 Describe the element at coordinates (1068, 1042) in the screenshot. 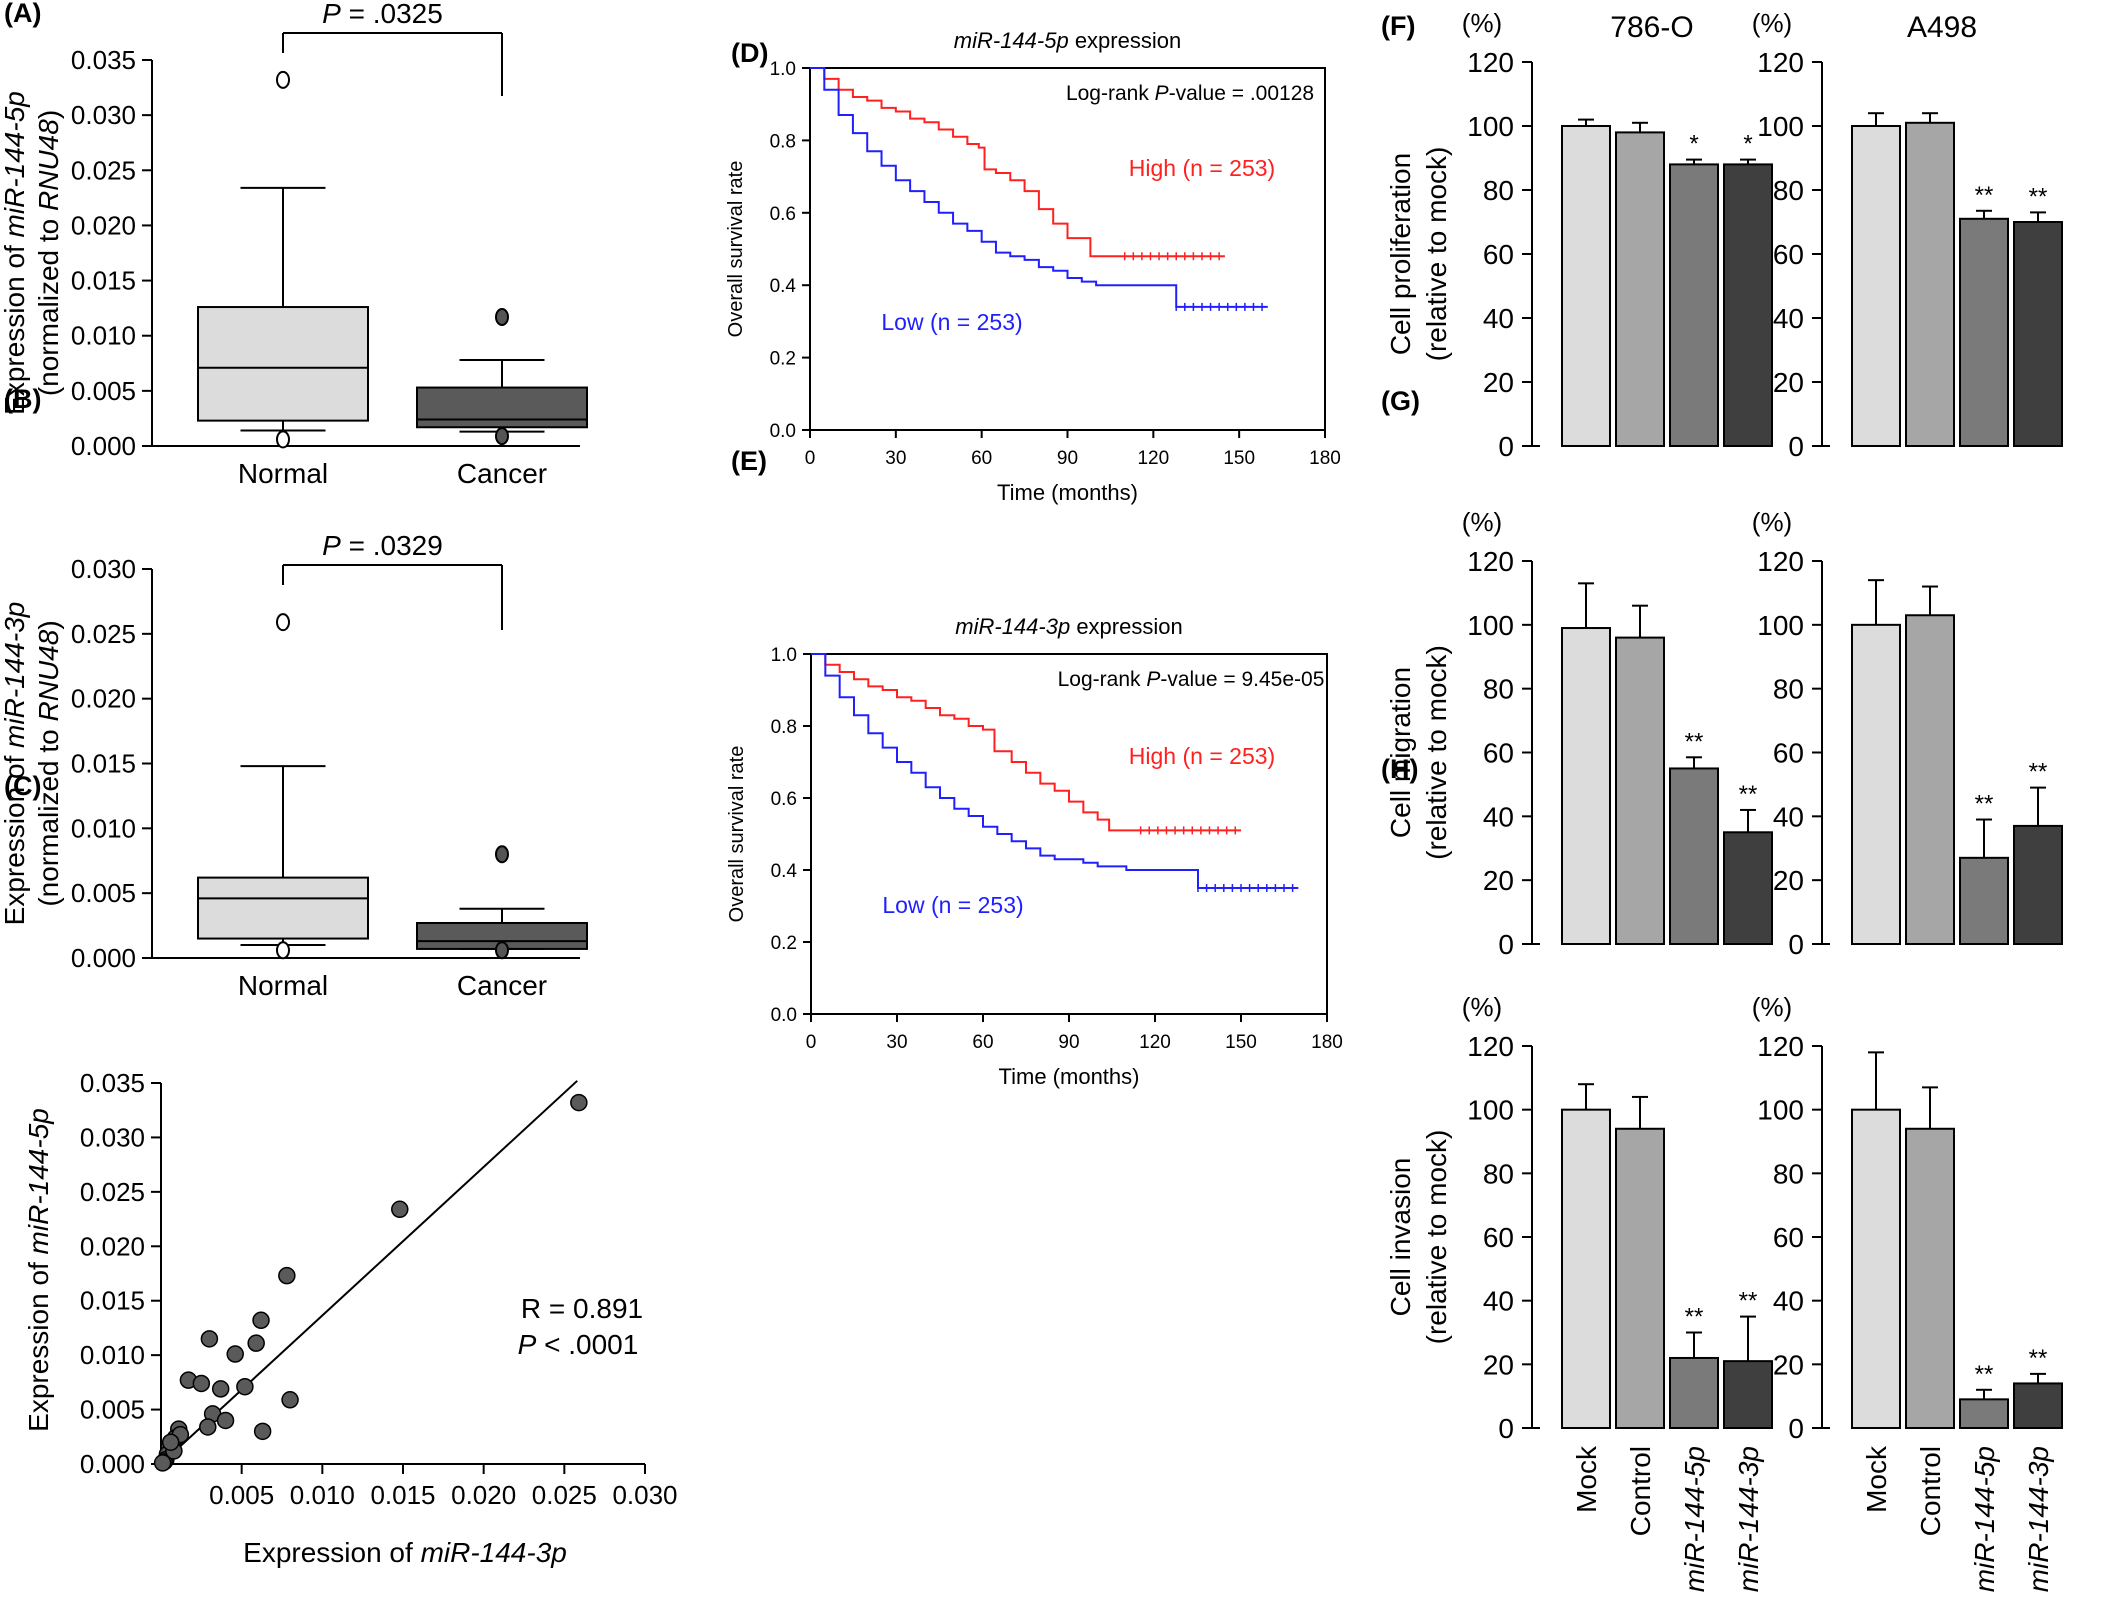

I see `x-tick-label: 90` at that location.